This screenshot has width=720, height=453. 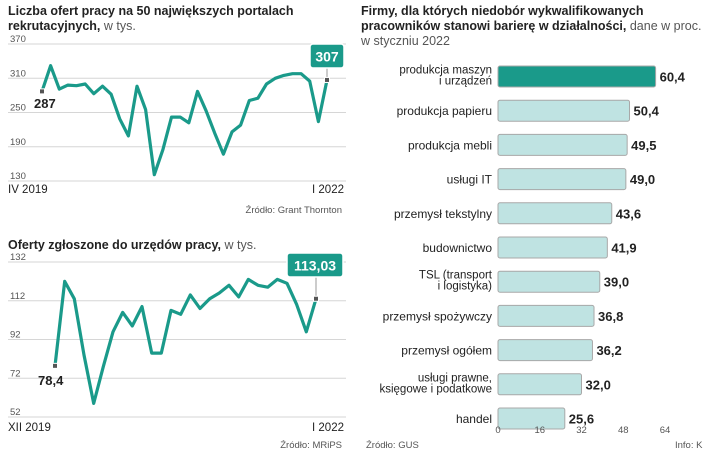 What do you see at coordinates (17, 296) in the screenshot?
I see `chart2-ytick-label: 112` at bounding box center [17, 296].